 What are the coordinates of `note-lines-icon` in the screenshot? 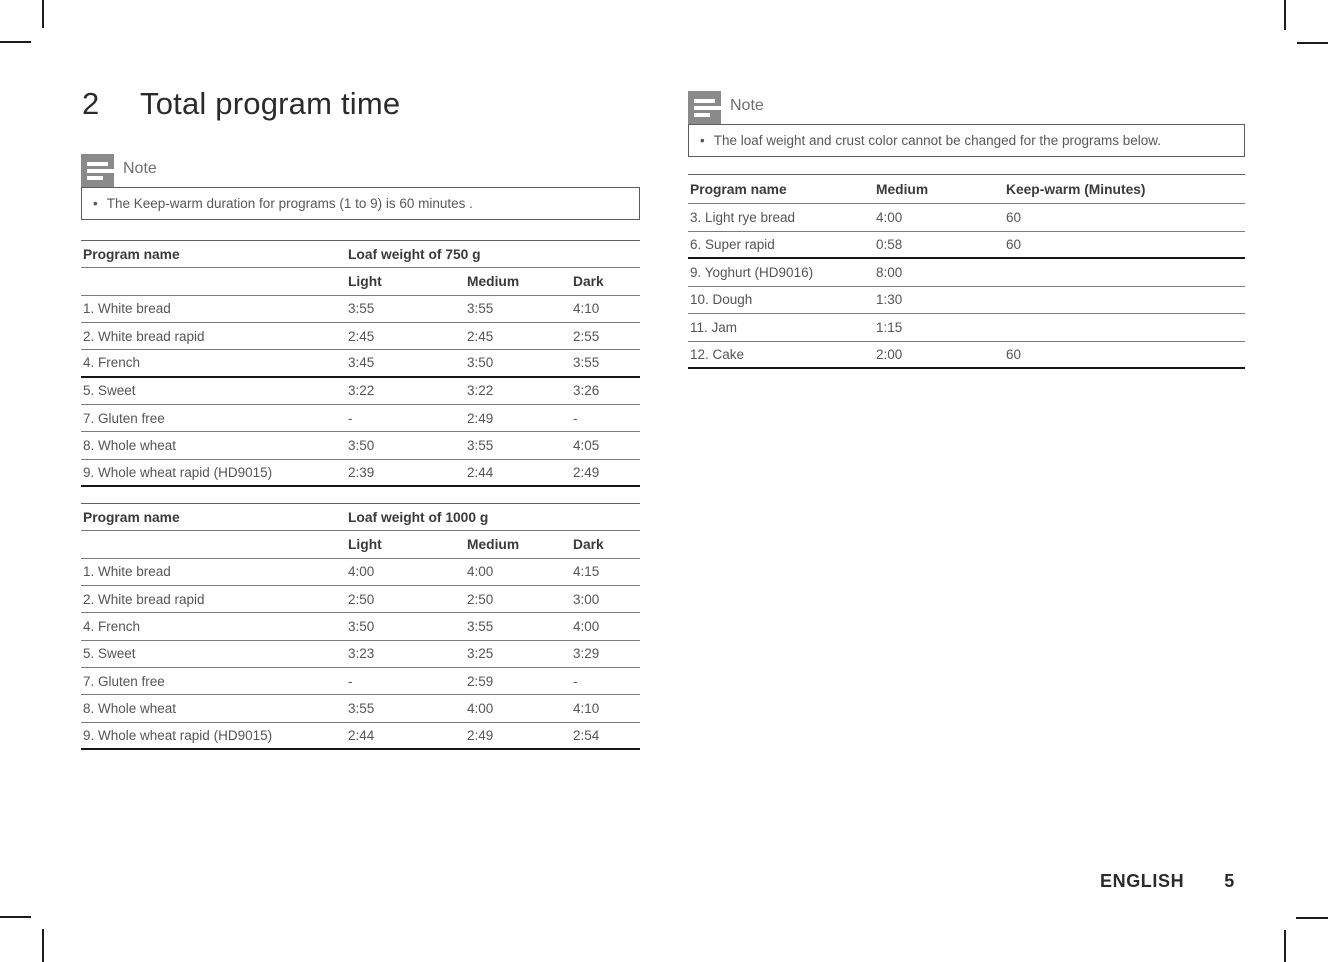 It's located at (704, 107).